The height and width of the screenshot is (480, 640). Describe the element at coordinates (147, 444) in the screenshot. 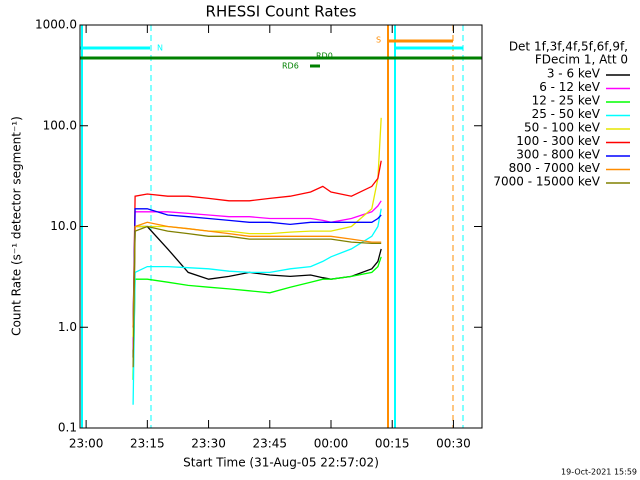

I see `x-tick-label: 23:15` at that location.